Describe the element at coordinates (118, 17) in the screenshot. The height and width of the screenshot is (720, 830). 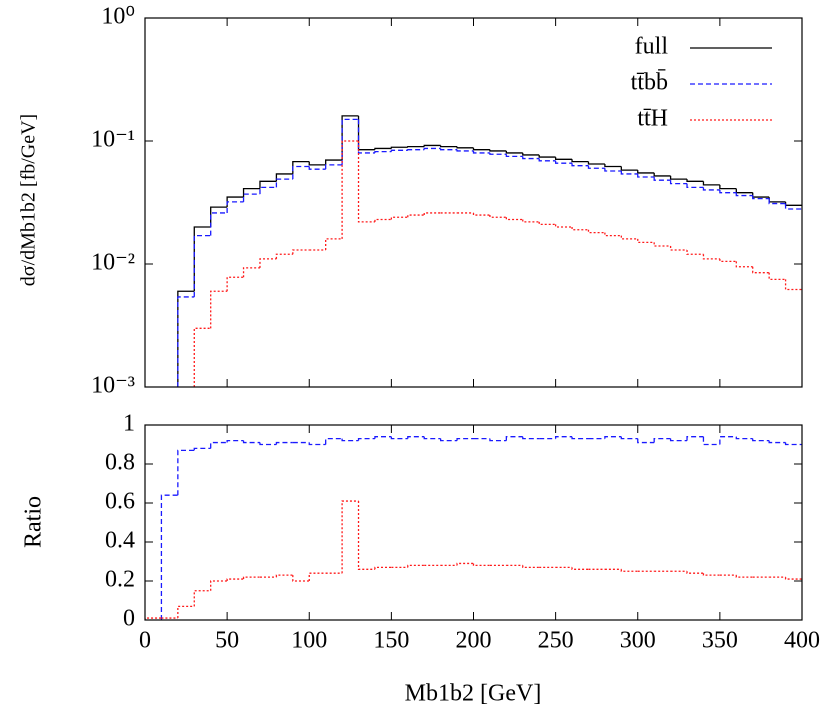
I see `y-tick-label: 10⁰` at that location.